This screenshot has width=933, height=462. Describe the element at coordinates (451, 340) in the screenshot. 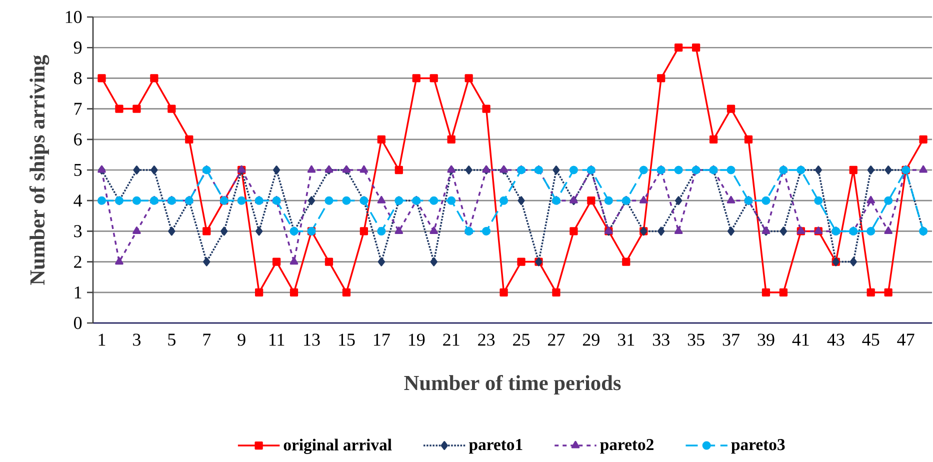

I see `x-tick-label: 21` at that location.